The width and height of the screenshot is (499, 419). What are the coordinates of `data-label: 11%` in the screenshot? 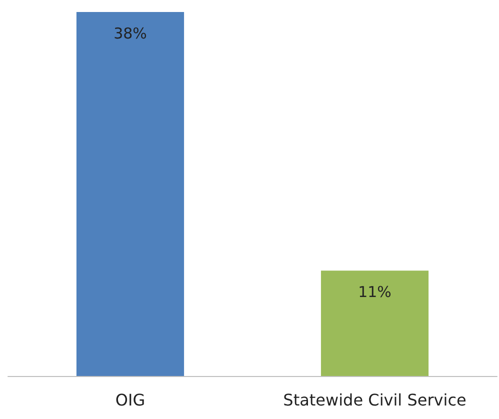 It's located at (375, 292).